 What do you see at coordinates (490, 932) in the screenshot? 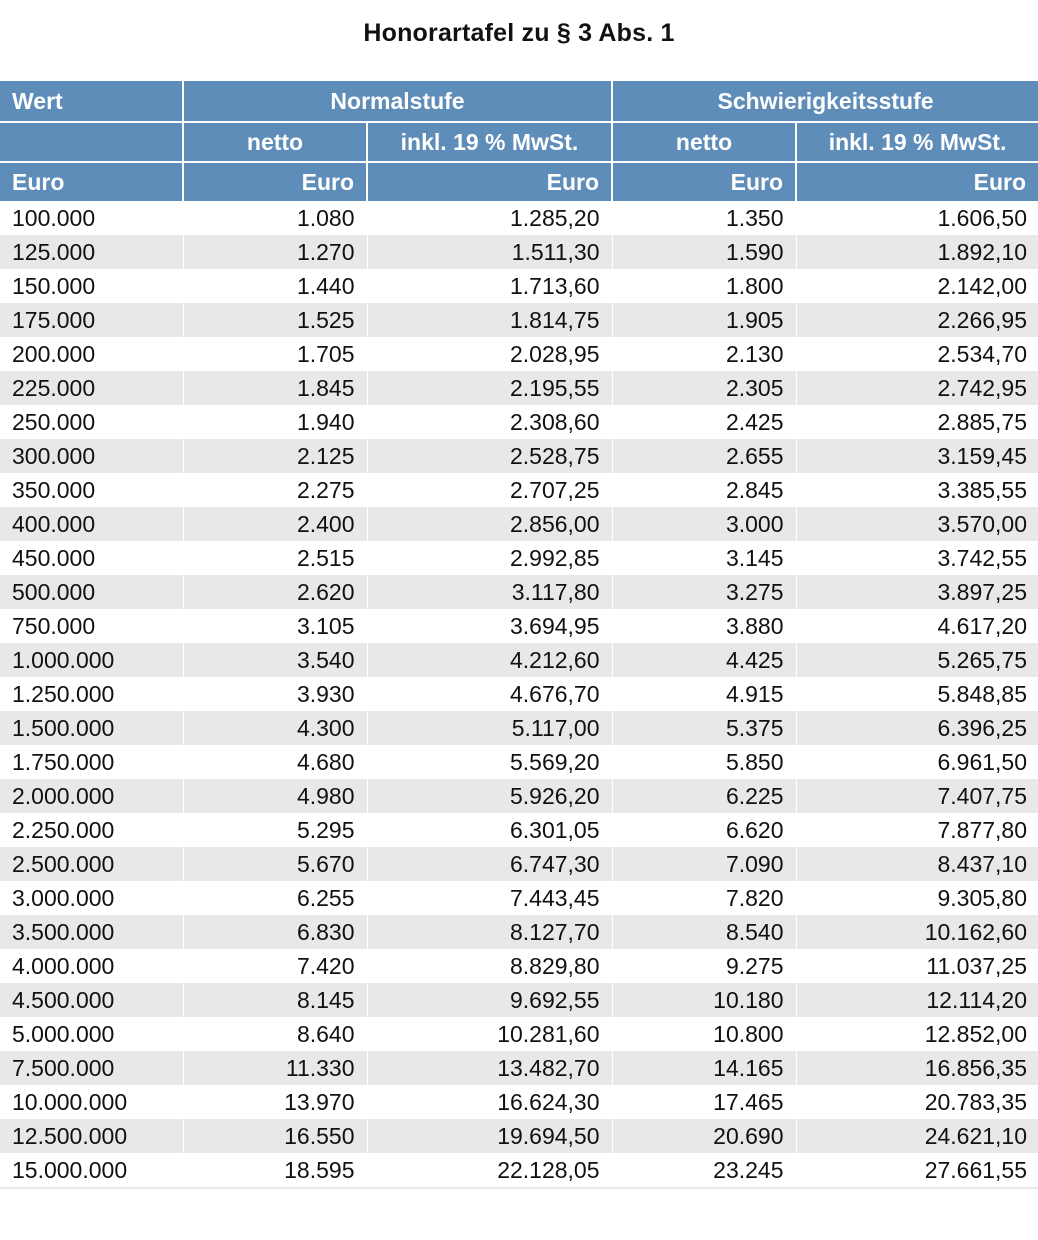
I see `cell-normal-inkl: 8.127,70` at bounding box center [490, 932].